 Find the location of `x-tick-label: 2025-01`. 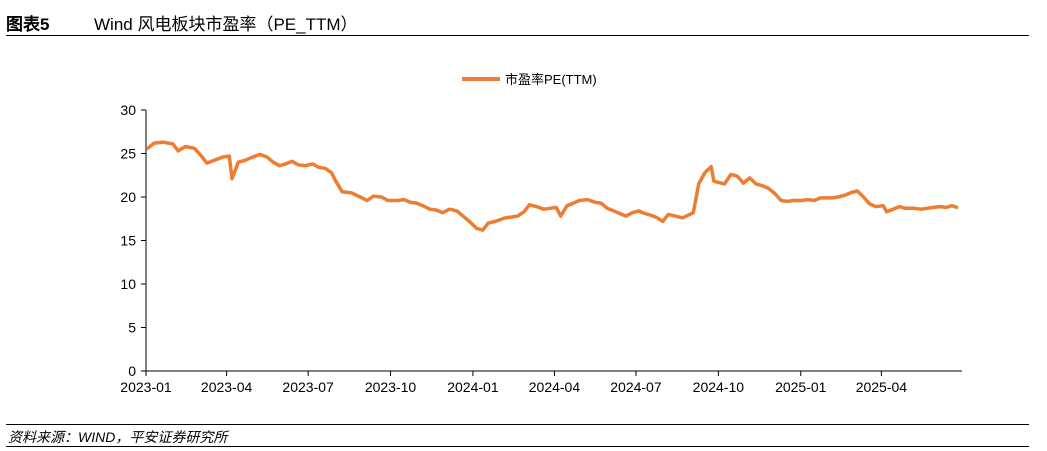

x-tick-label: 2025-01 is located at coordinates (801, 387).